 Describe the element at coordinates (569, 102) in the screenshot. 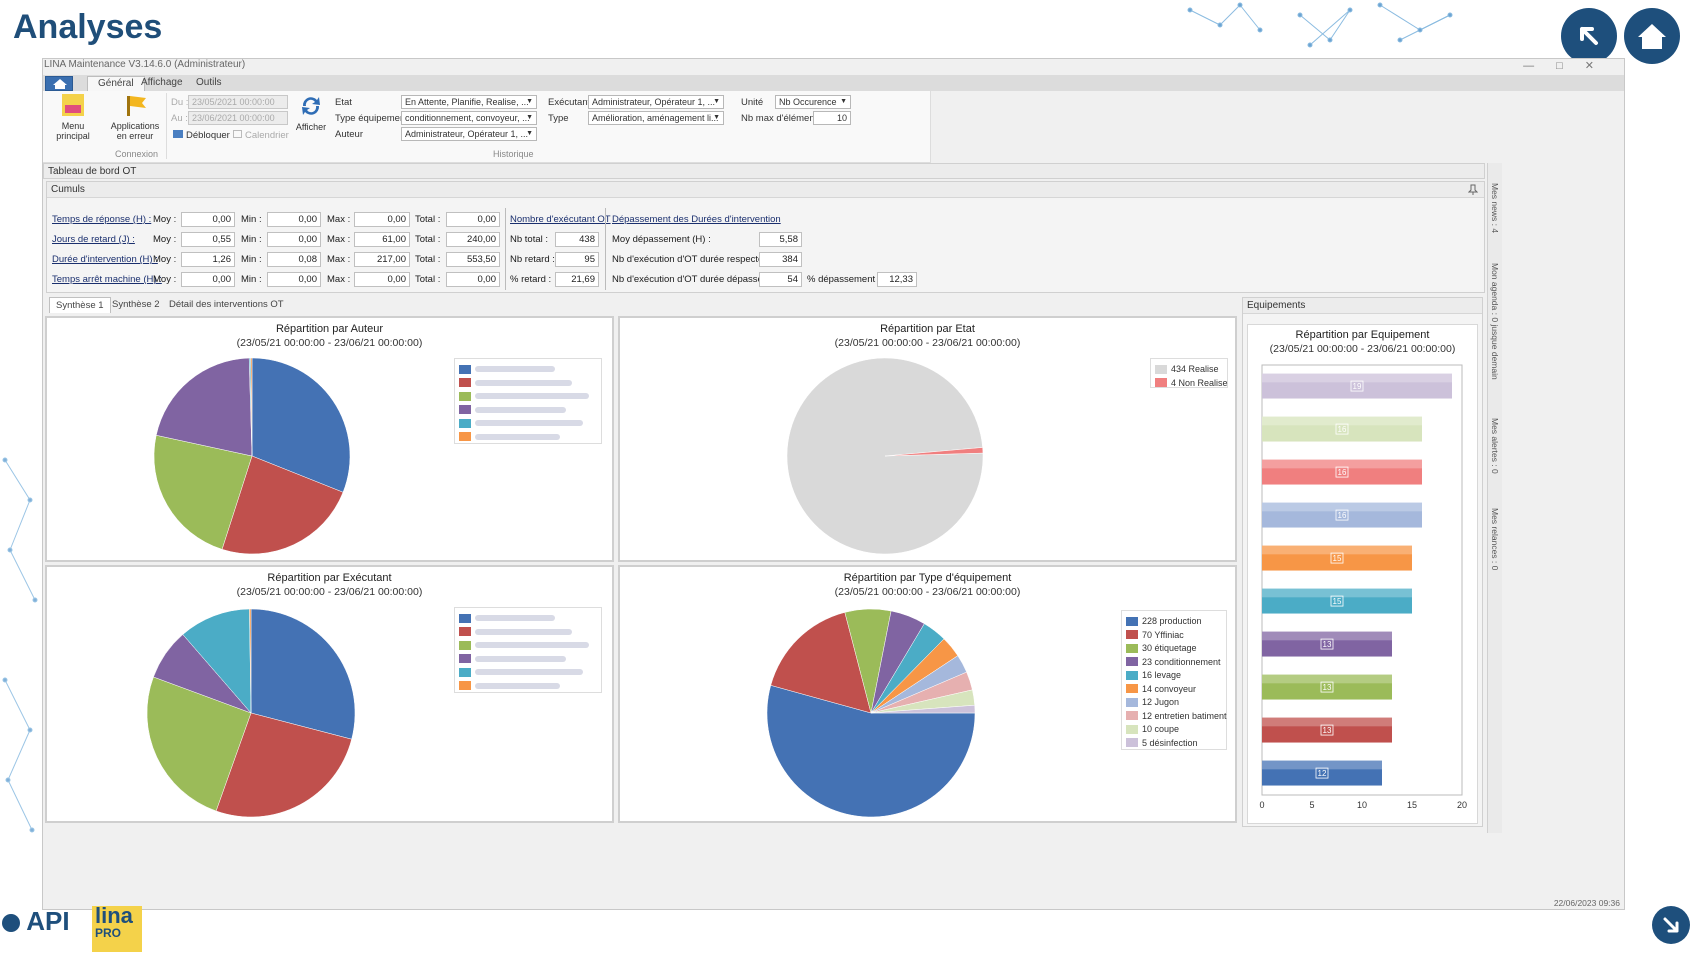

I see `executant-label: Exécutant` at that location.